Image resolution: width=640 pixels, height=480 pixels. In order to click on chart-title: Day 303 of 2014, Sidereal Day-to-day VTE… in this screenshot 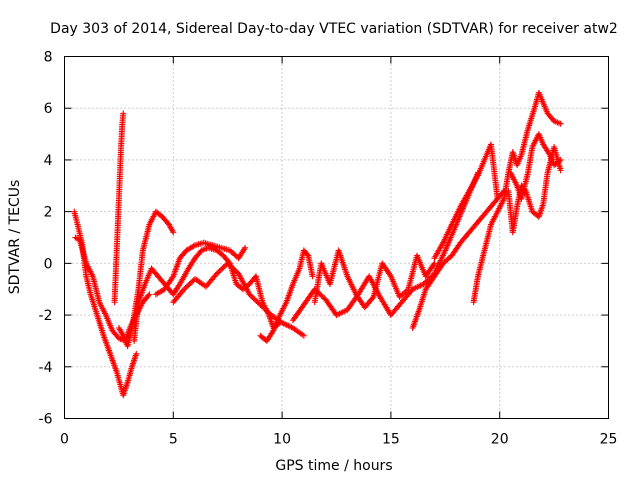, I will do `click(334, 29)`.